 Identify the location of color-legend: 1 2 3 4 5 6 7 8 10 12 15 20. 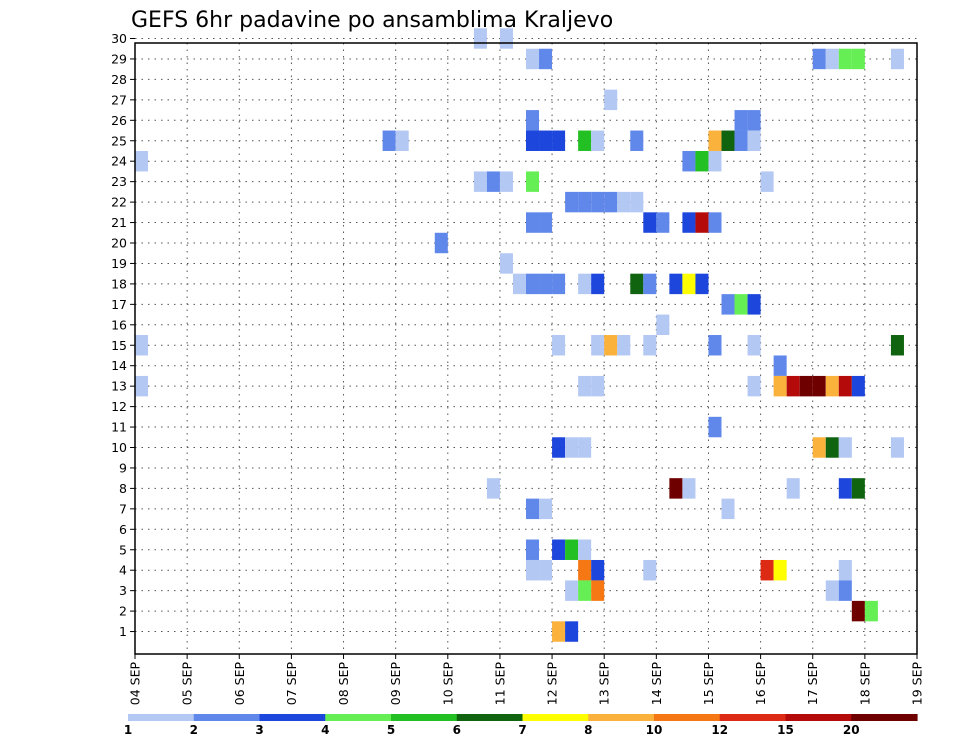
(521, 725).